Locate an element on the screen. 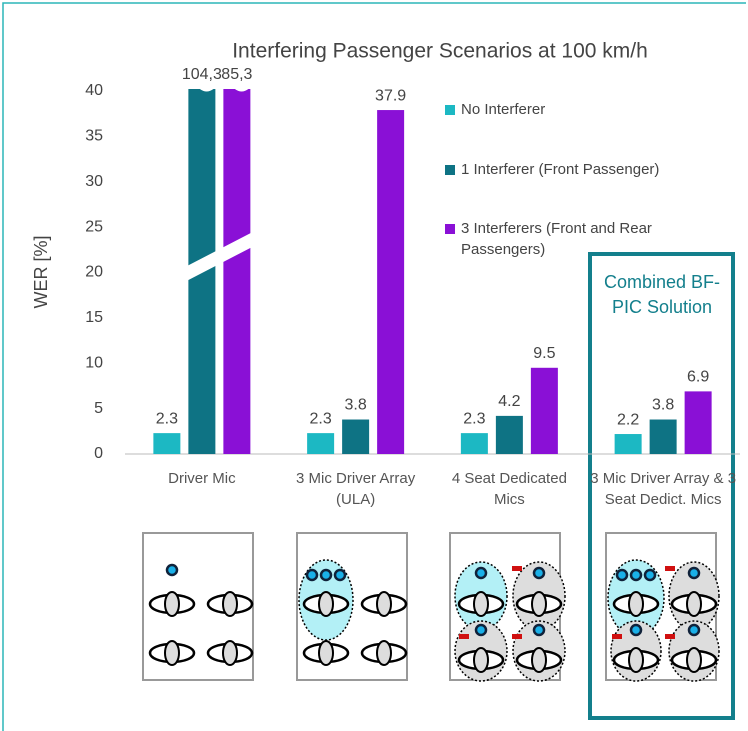 The image size is (748, 731). legend-label: No Interferer is located at coordinates (503, 109).